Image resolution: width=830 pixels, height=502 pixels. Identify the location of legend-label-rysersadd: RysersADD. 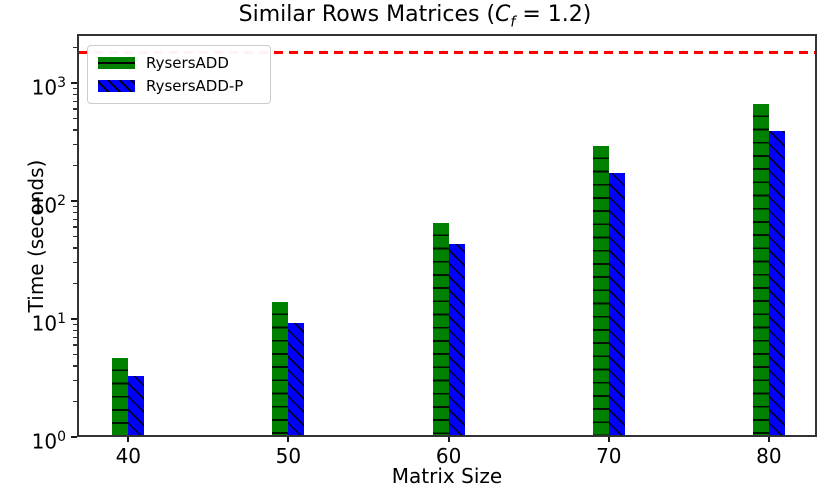
(187, 63).